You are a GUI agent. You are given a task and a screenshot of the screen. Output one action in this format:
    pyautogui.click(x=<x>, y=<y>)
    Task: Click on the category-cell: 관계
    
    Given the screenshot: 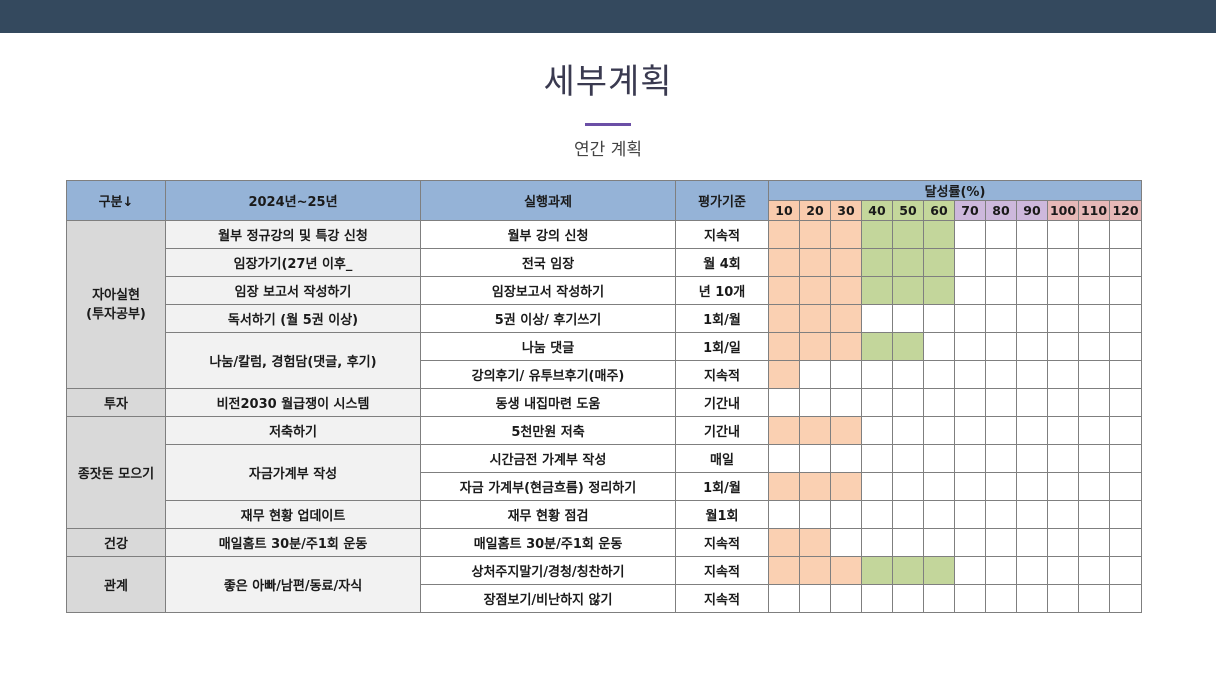 What is the action you would take?
    pyautogui.click(x=116, y=584)
    